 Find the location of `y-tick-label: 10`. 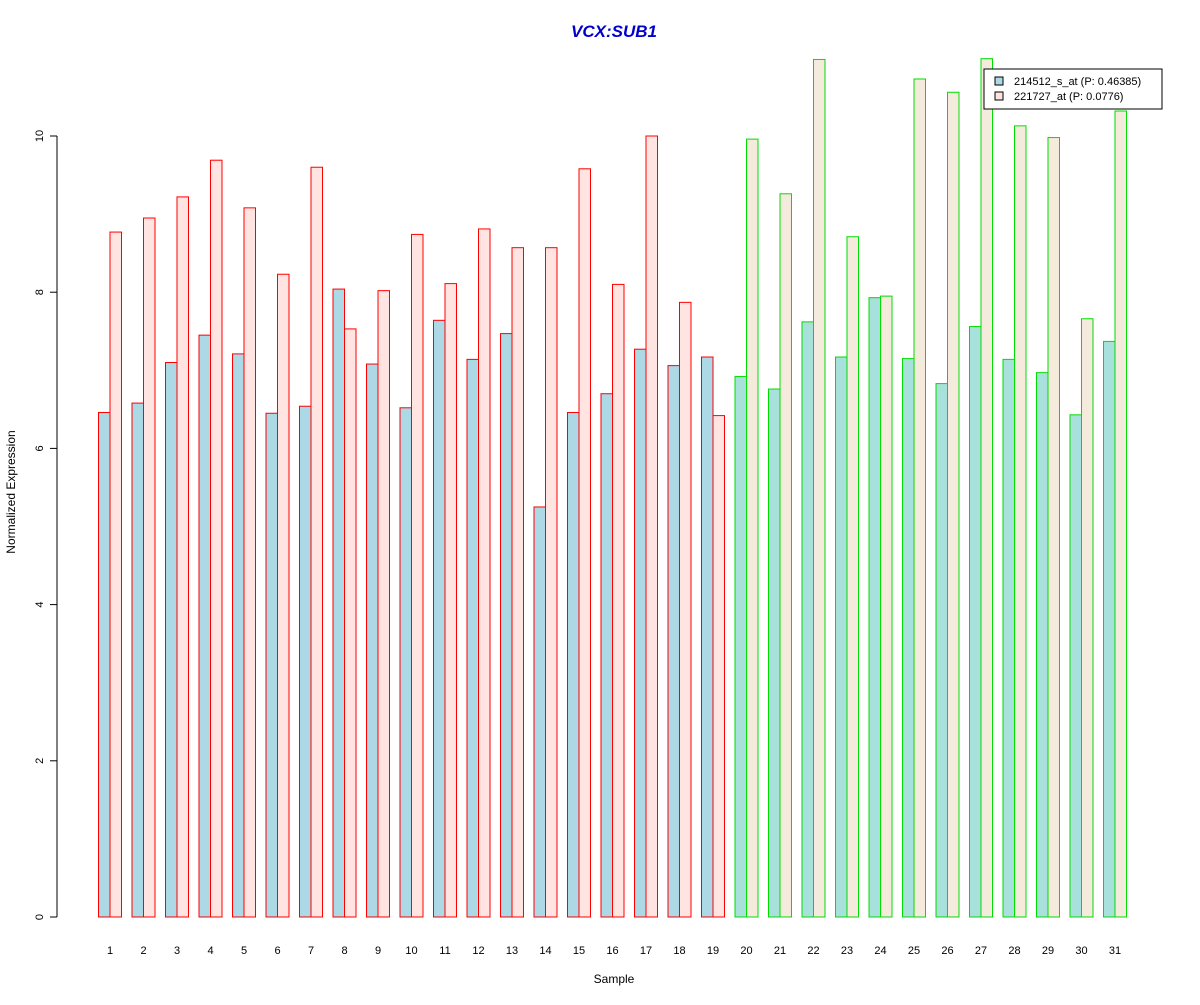

y-tick-label: 10 is located at coordinates (40, 136).